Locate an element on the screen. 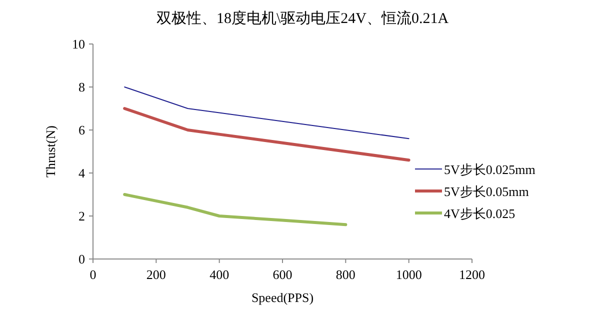 This screenshot has width=608, height=320. y-tick-label: 6 is located at coordinates (82, 130).